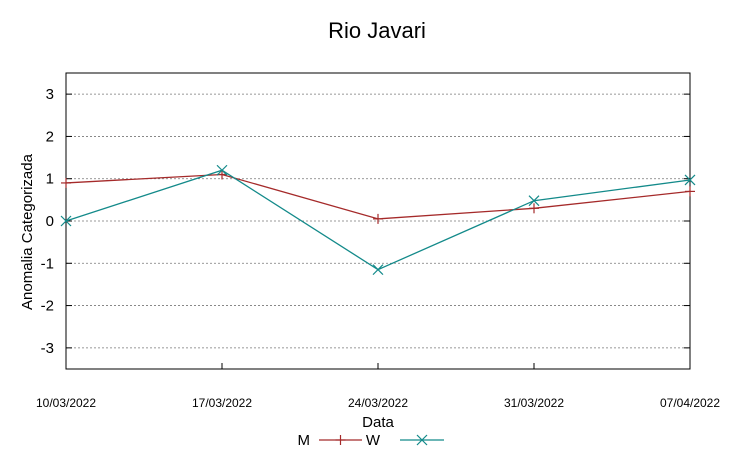  I want to click on legend-marker-w, so click(422, 440).